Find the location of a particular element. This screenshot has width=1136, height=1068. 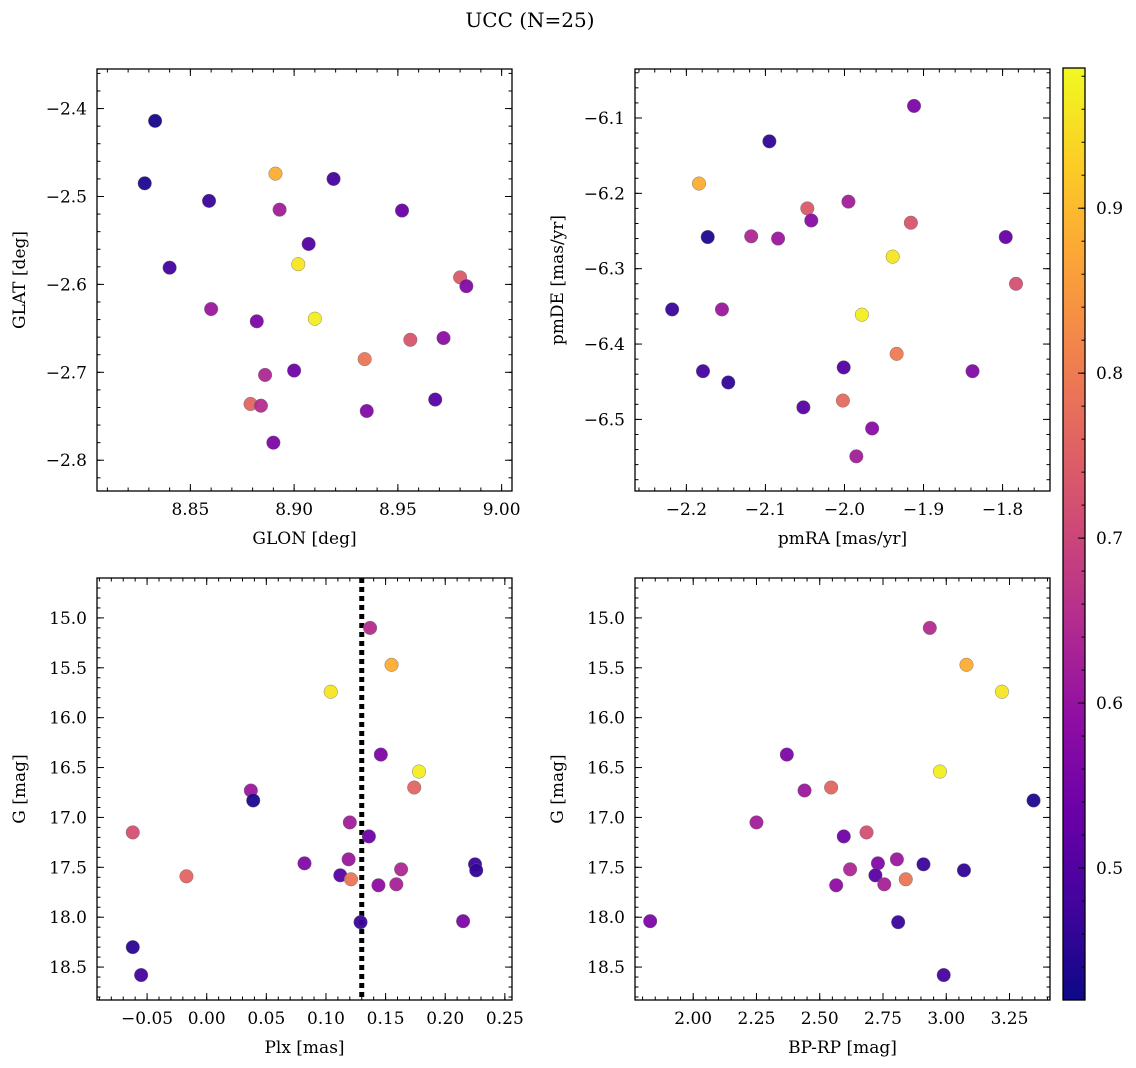

y-tick-label: −2.8 is located at coordinates (66, 461).